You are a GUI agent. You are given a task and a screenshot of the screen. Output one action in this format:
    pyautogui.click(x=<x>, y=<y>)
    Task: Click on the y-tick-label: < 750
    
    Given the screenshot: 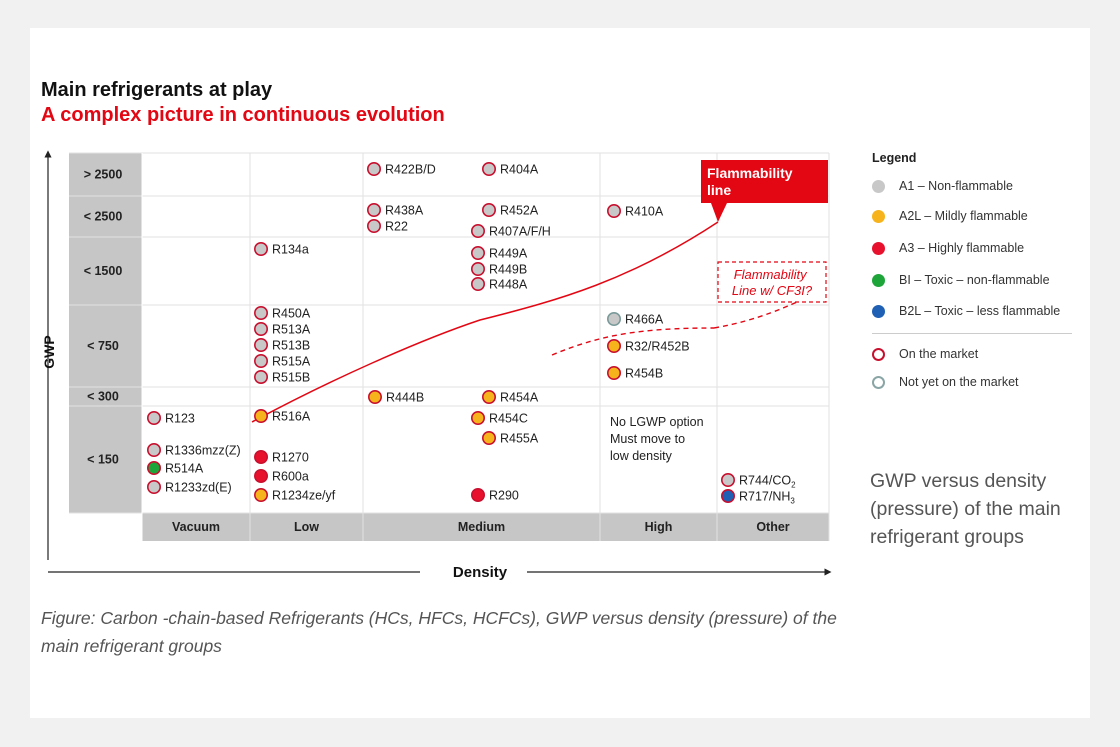 What is the action you would take?
    pyautogui.click(x=103, y=346)
    